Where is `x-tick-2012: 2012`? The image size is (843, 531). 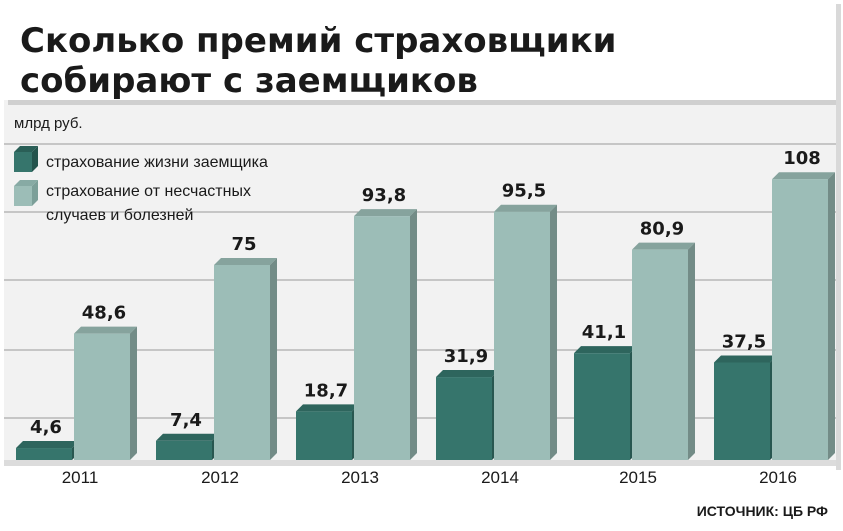 x-tick-2012: 2012 is located at coordinates (220, 477).